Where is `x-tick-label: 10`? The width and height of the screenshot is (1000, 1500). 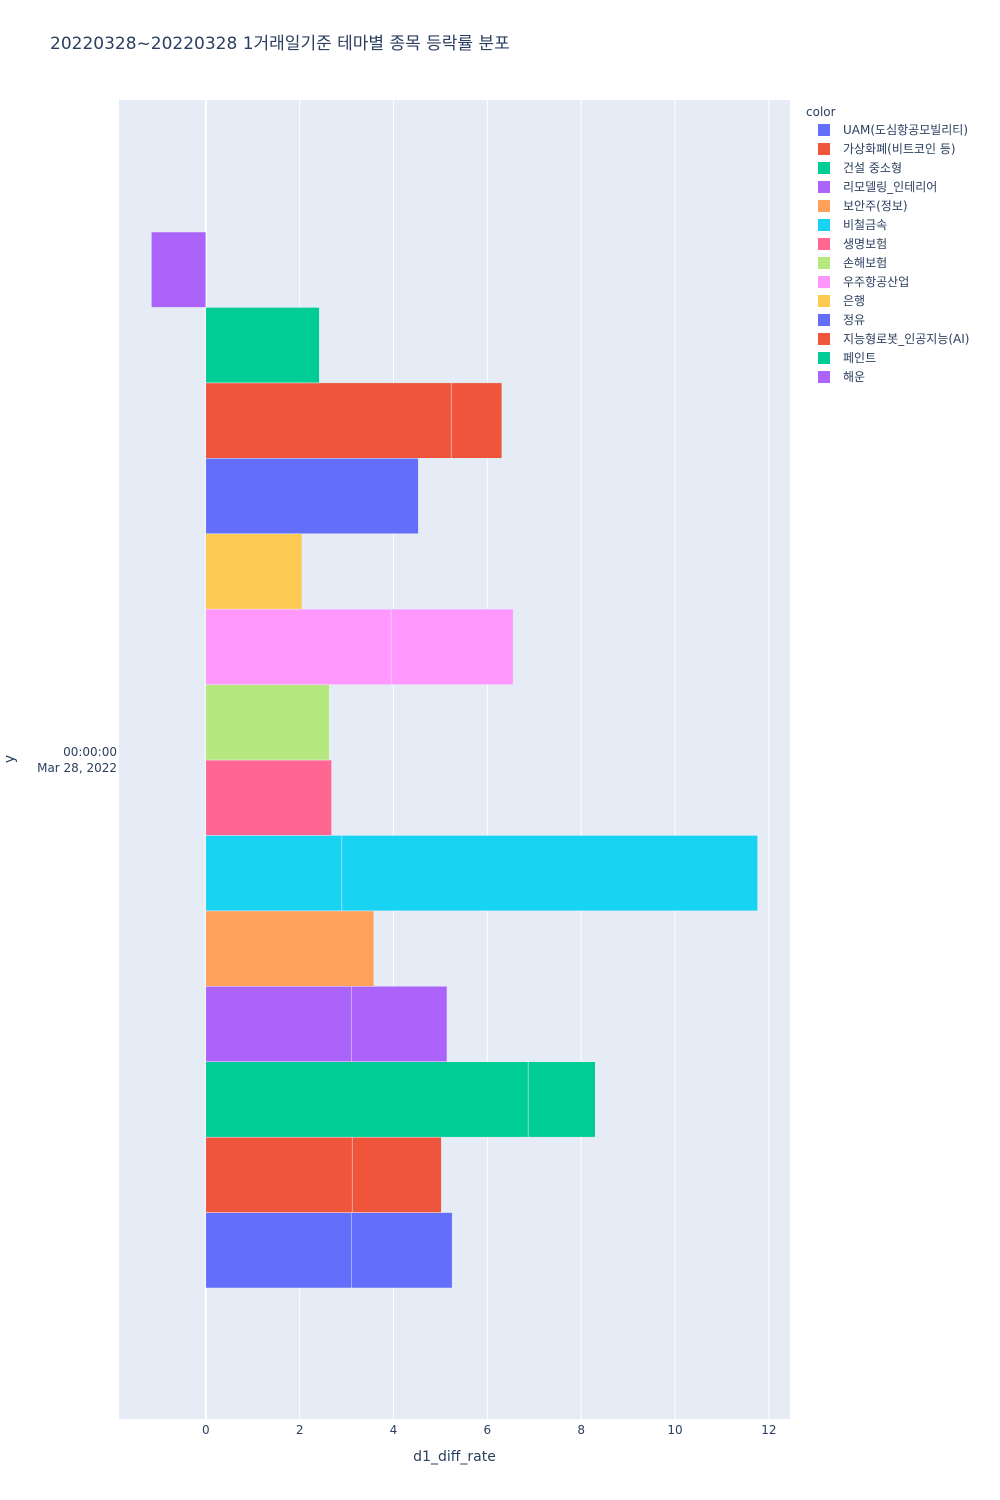 x-tick-label: 10 is located at coordinates (674, 1430).